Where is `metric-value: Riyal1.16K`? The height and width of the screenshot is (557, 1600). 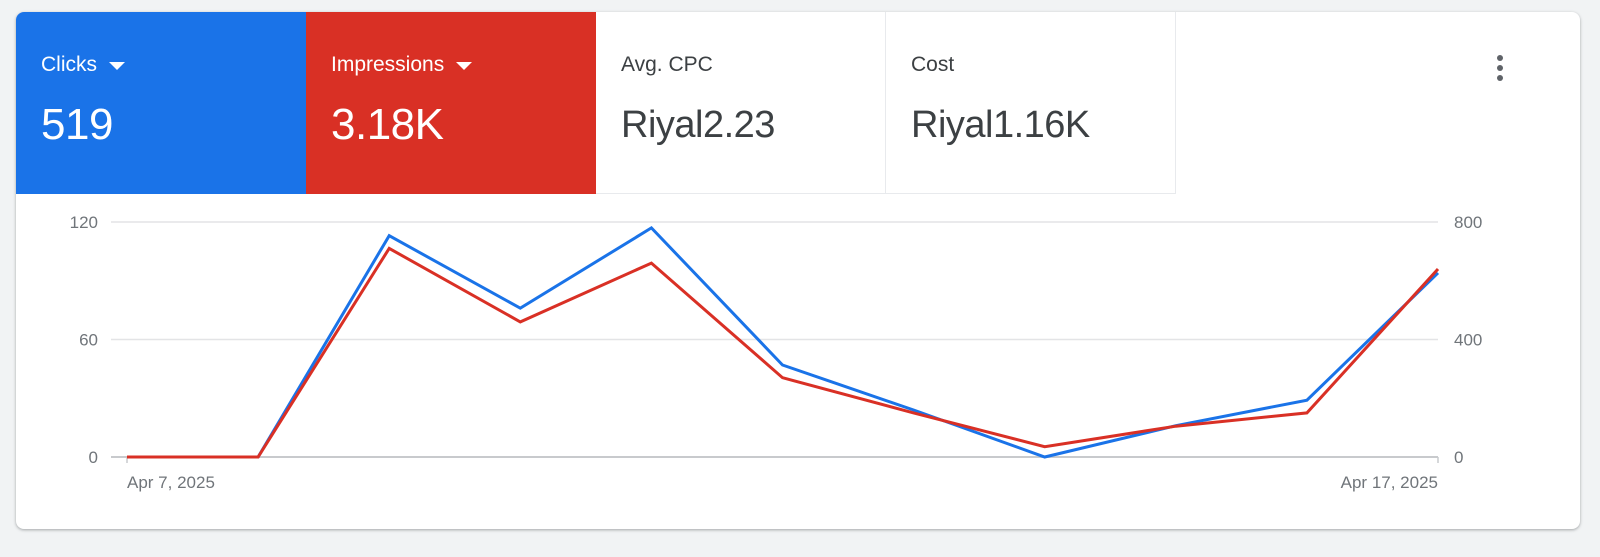 metric-value: Riyal1.16K is located at coordinates (1000, 125).